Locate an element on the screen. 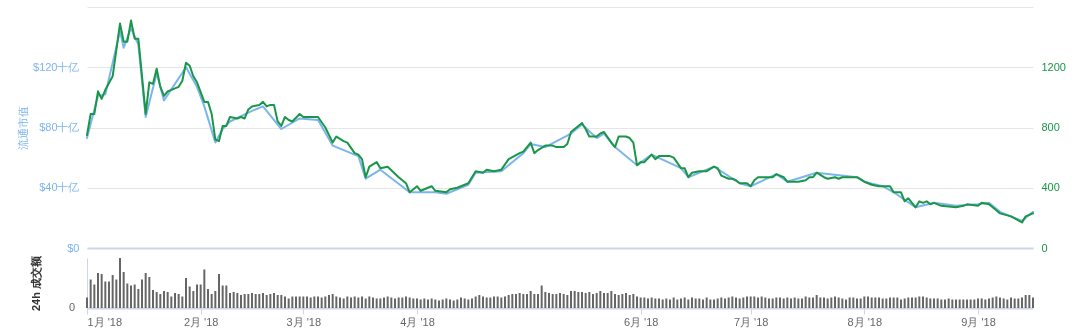  x-tick-label: 4月 '18 is located at coordinates (417, 321).